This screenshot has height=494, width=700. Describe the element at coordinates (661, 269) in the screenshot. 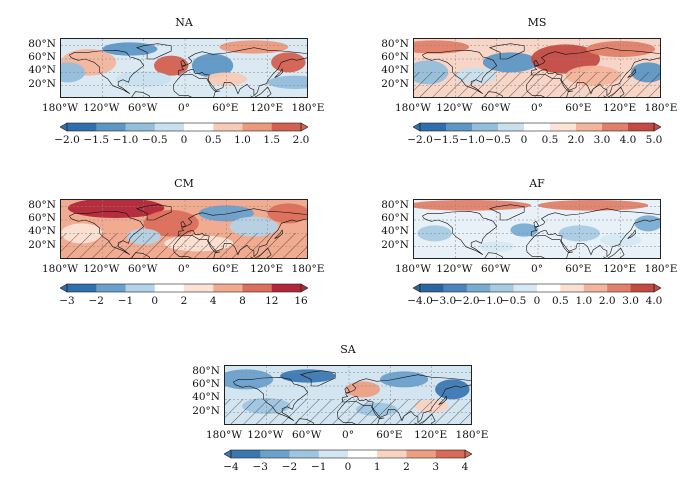

I see `lon-tick-label: 180°E` at that location.